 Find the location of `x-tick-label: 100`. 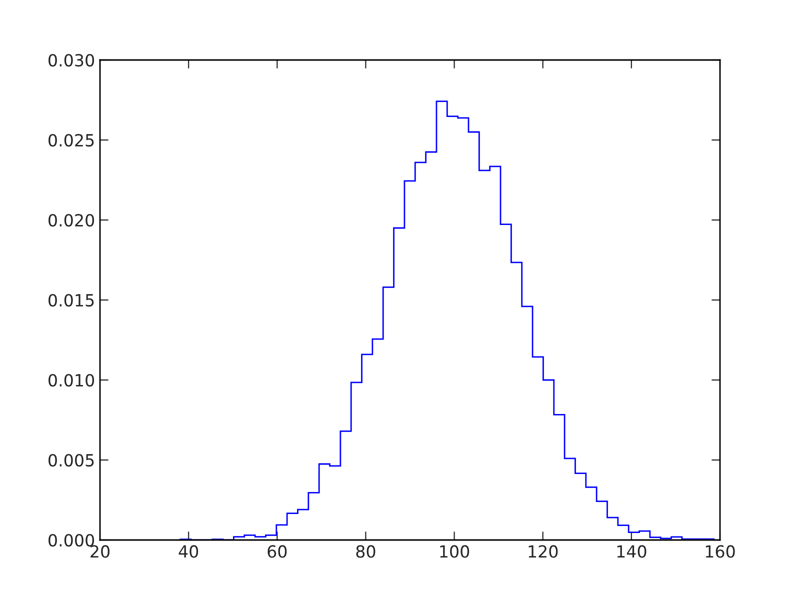

x-tick-label: 100 is located at coordinates (455, 551).